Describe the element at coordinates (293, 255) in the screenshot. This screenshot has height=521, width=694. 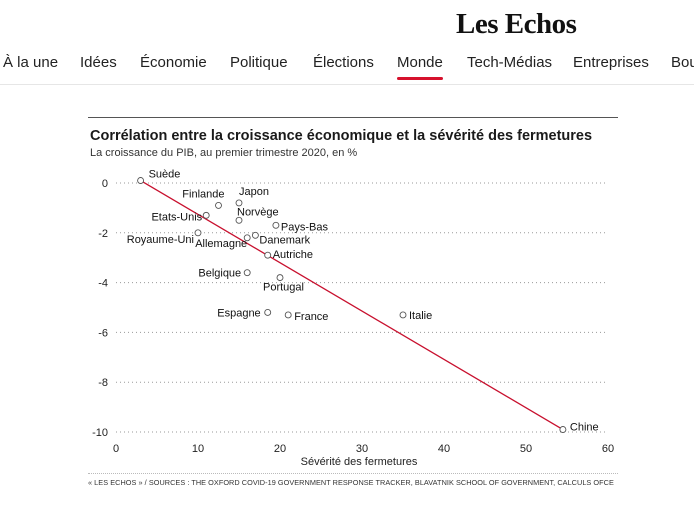
I see `data-label: Autriche` at that location.